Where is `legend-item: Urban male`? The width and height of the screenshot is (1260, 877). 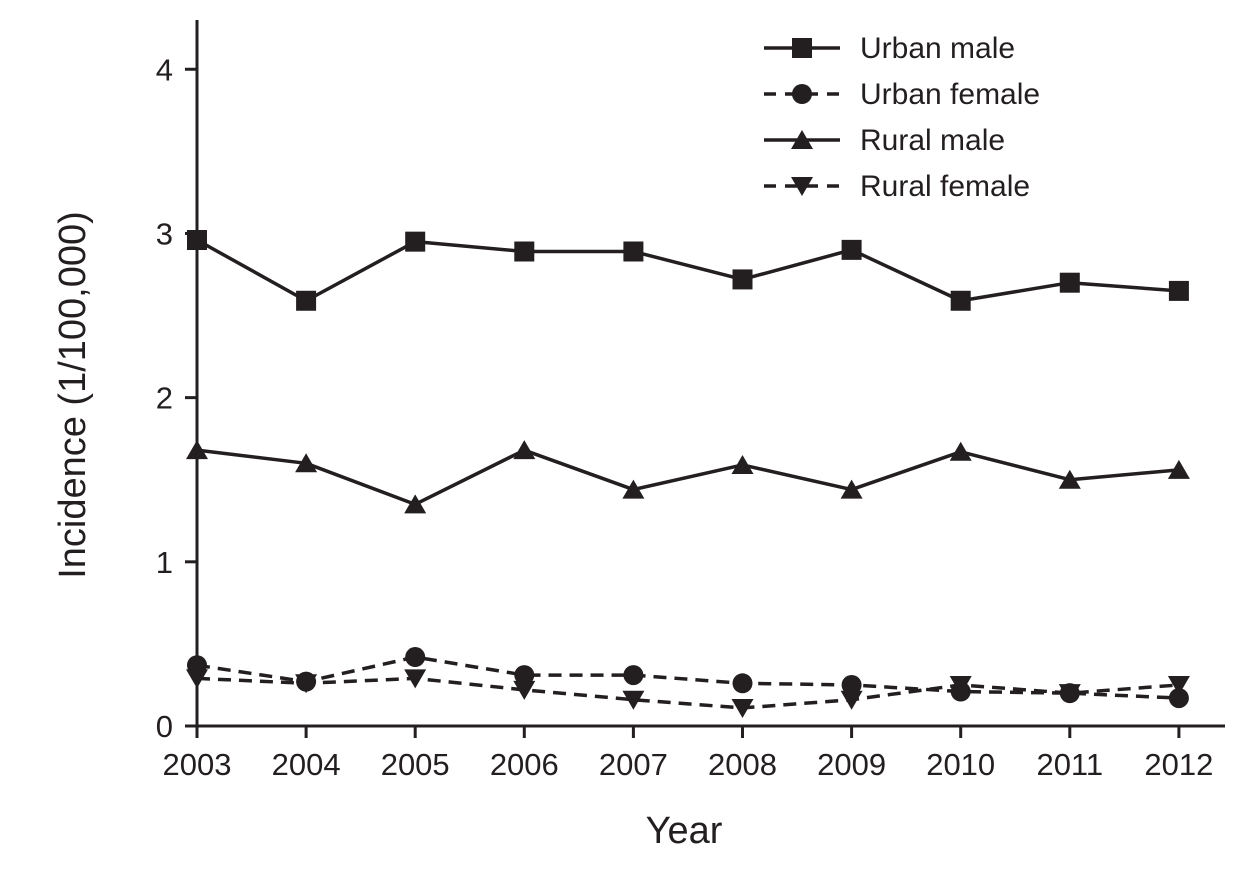
legend-item: Urban male is located at coordinates (889, 48).